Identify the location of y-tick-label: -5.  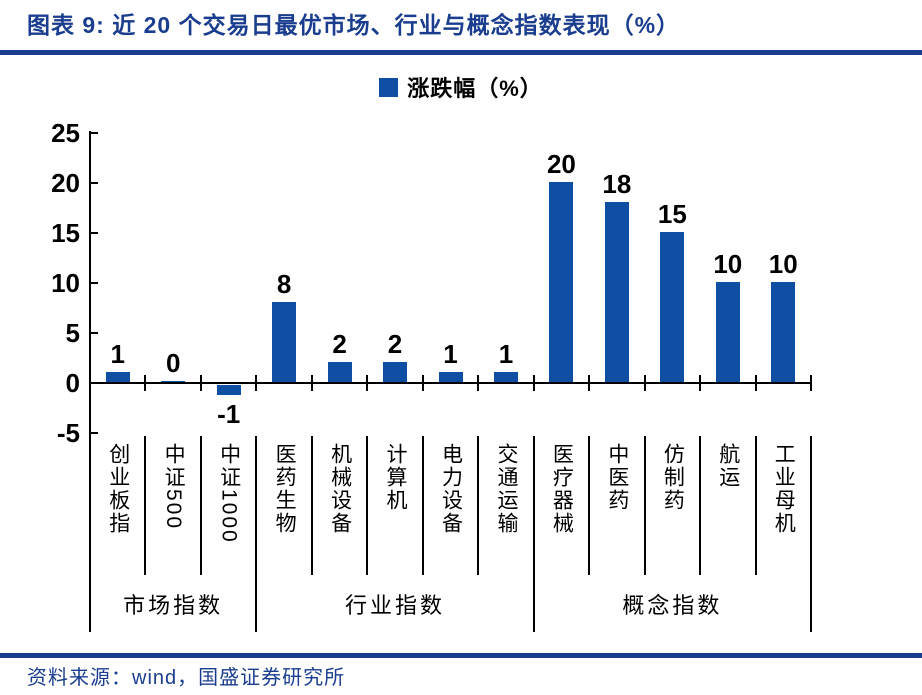
(68, 433).